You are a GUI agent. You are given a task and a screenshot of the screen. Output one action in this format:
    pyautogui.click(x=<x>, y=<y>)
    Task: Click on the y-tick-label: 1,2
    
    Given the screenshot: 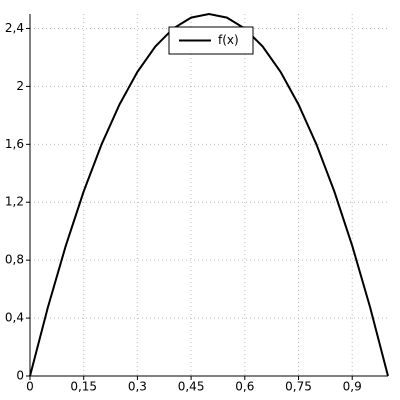 What is the action you would take?
    pyautogui.click(x=14, y=202)
    